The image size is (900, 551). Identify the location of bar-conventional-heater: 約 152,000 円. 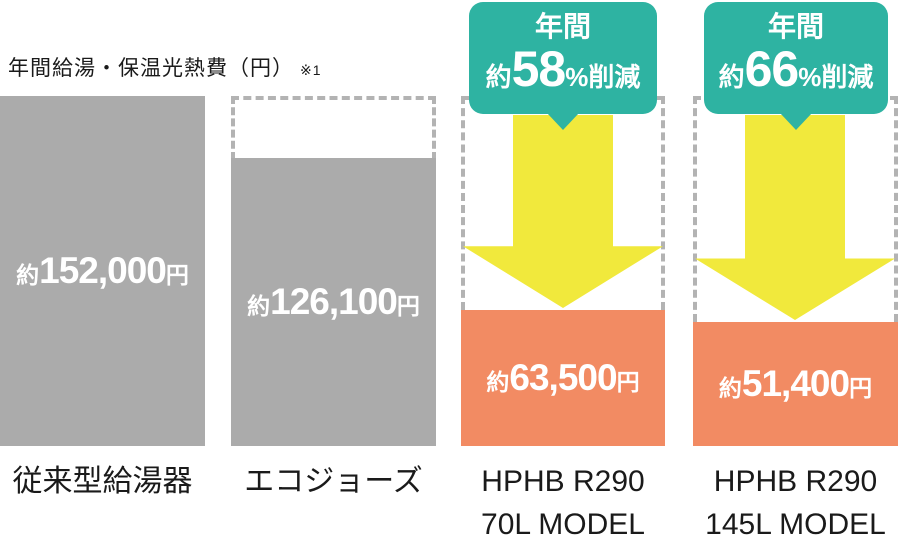
(102, 271).